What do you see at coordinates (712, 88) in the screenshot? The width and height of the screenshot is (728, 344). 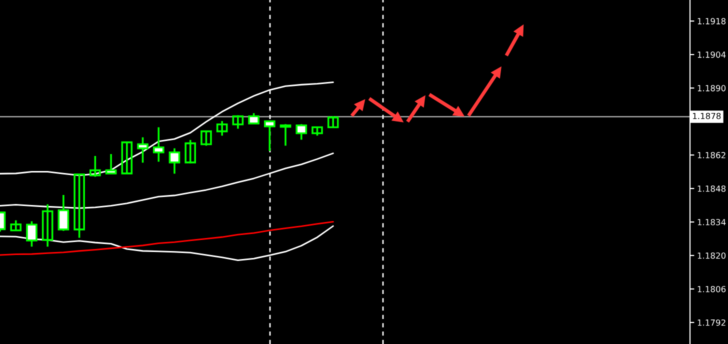 I see `y-tick-label: 1.1890` at bounding box center [712, 88].